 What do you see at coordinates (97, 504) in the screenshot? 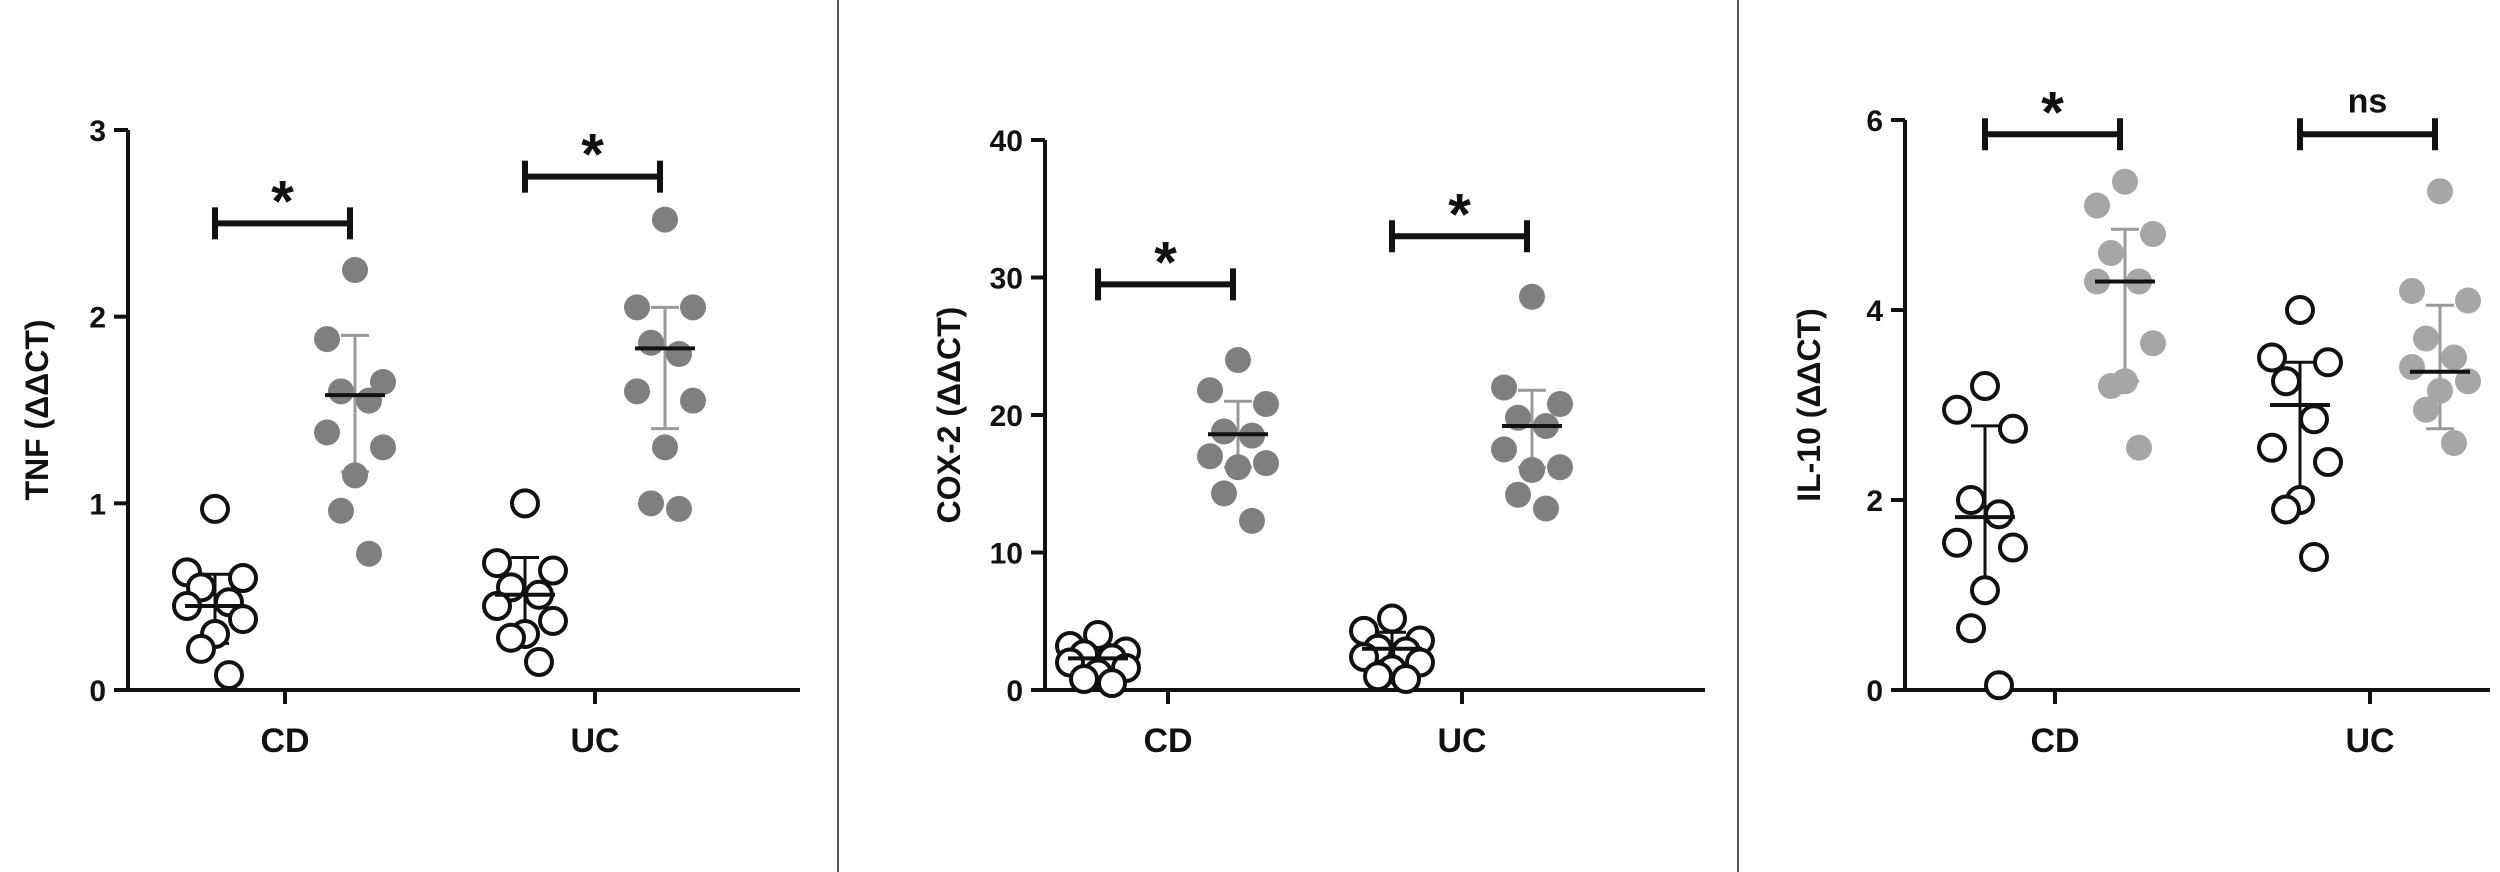
I see `y-tick-label: 1` at bounding box center [97, 504].